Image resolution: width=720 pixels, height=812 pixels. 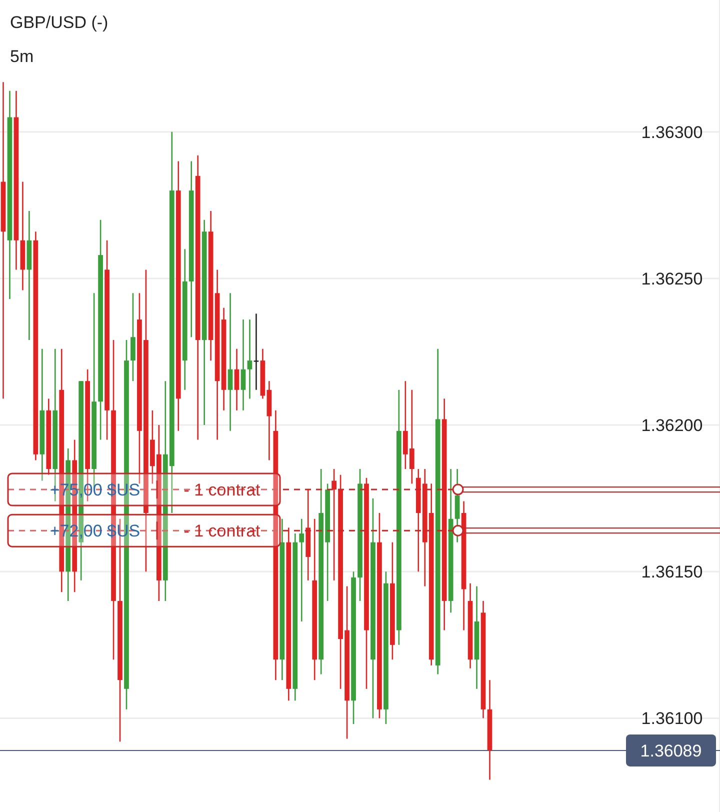 What do you see at coordinates (59, 22) in the screenshot?
I see `text: GBP/USD (-)` at bounding box center [59, 22].